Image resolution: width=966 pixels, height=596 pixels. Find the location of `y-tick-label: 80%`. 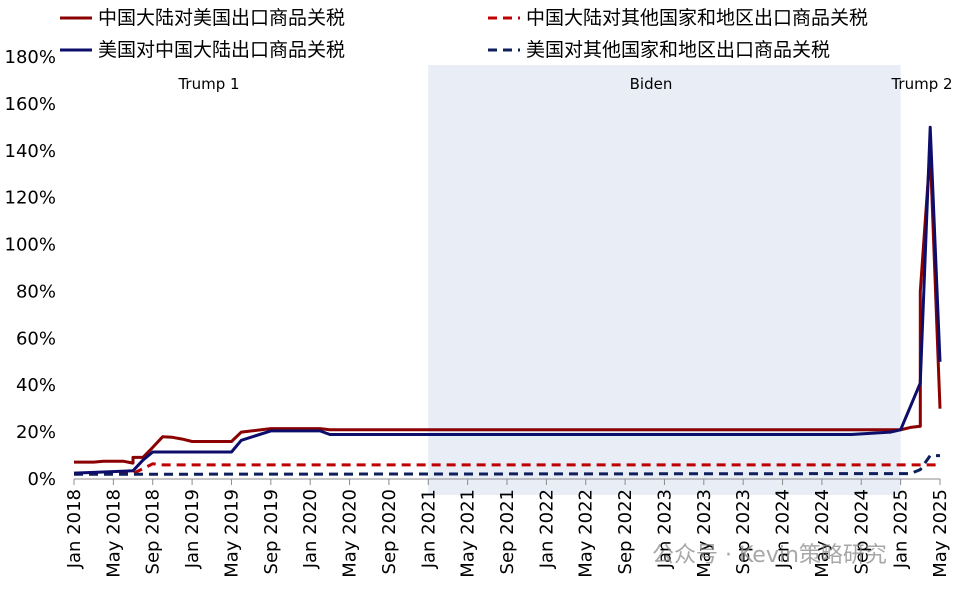

y-tick-label: 80% is located at coordinates (36, 291).